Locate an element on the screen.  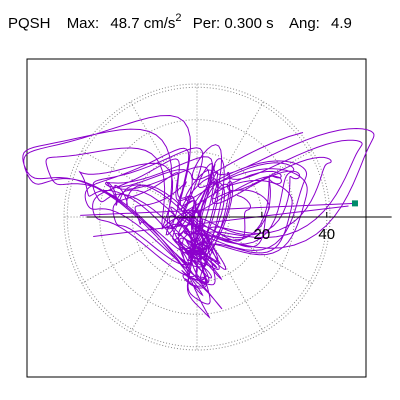
ang-value: 4.9 is located at coordinates (341, 23).